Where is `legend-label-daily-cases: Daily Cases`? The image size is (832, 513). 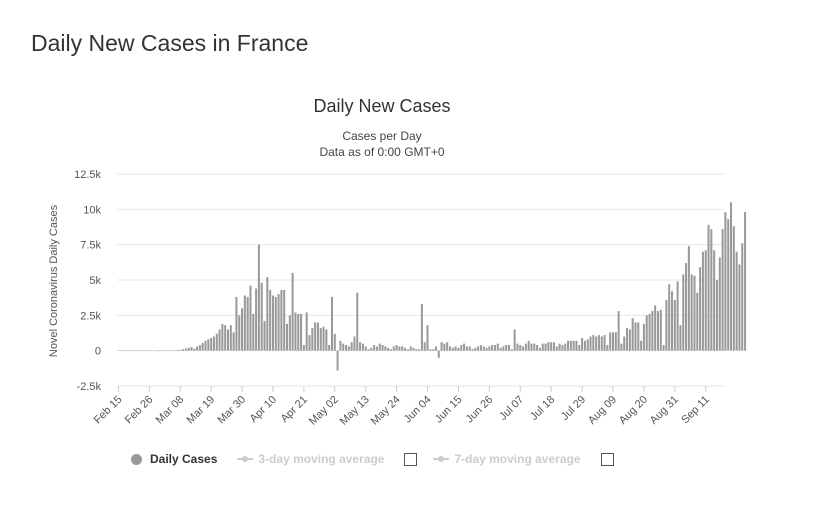 legend-label-daily-cases: Daily Cases is located at coordinates (184, 459).